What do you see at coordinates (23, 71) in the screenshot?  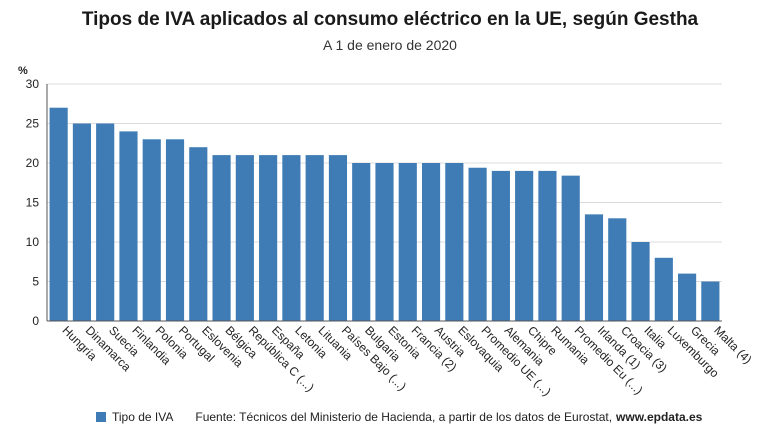 I see `y-axis-label: %` at bounding box center [23, 71].